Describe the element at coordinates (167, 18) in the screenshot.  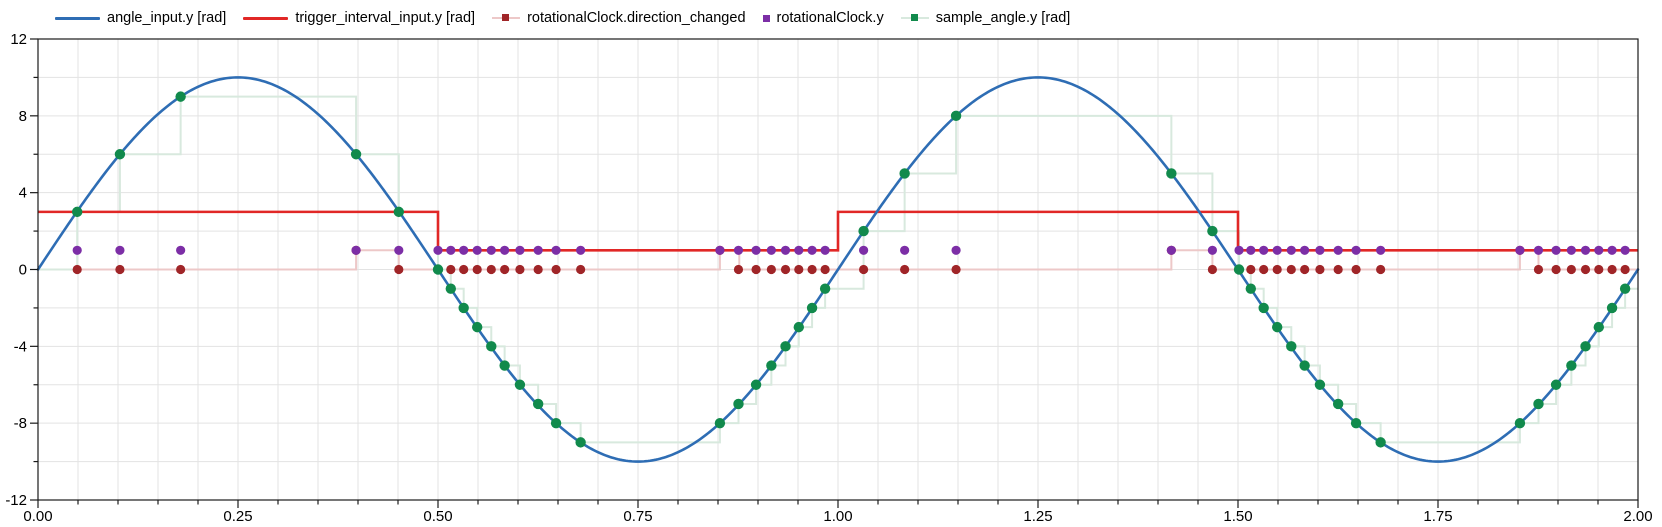
I see `legend-label-angle_input: angle_input.y [rad]` at that location.